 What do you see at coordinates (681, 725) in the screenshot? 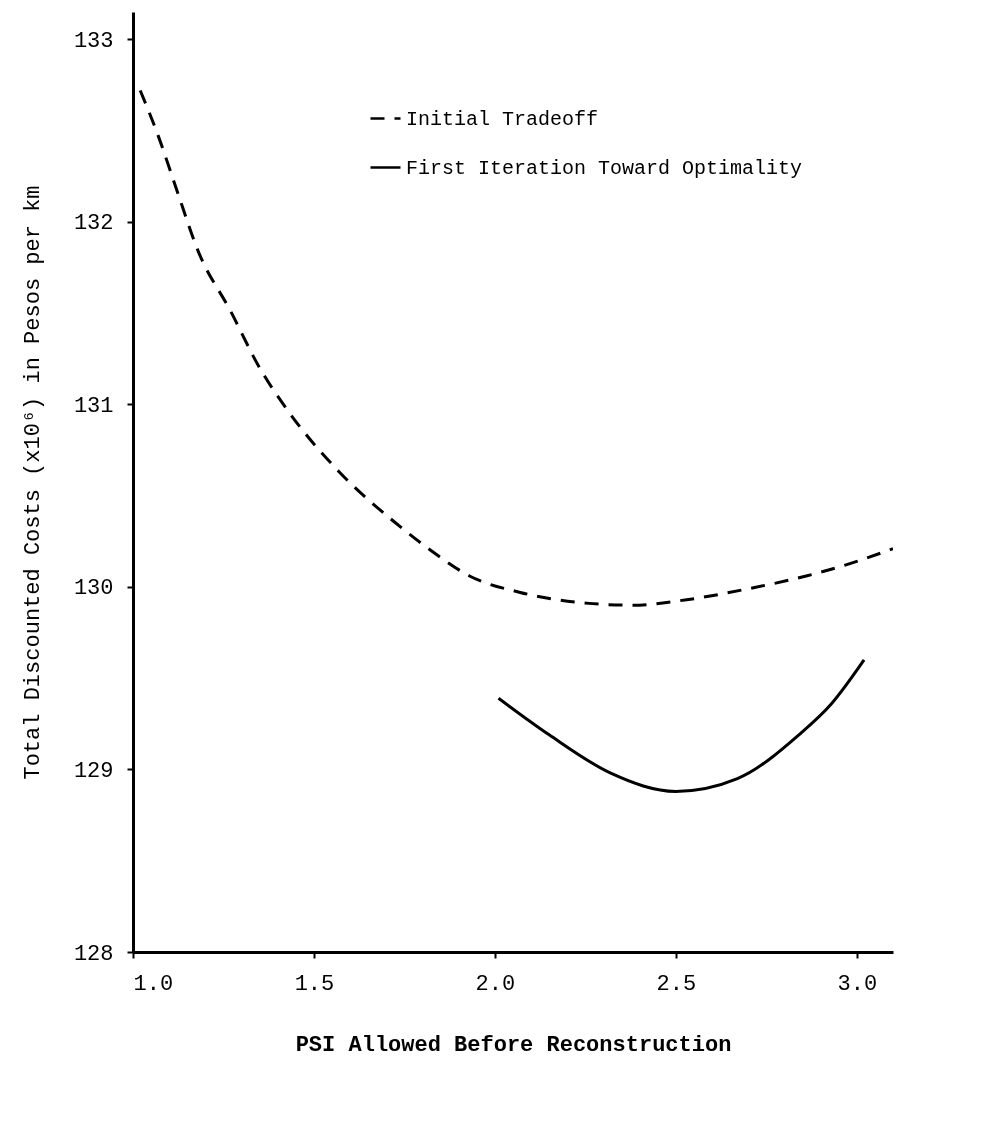
I see `line-series` at bounding box center [681, 725].